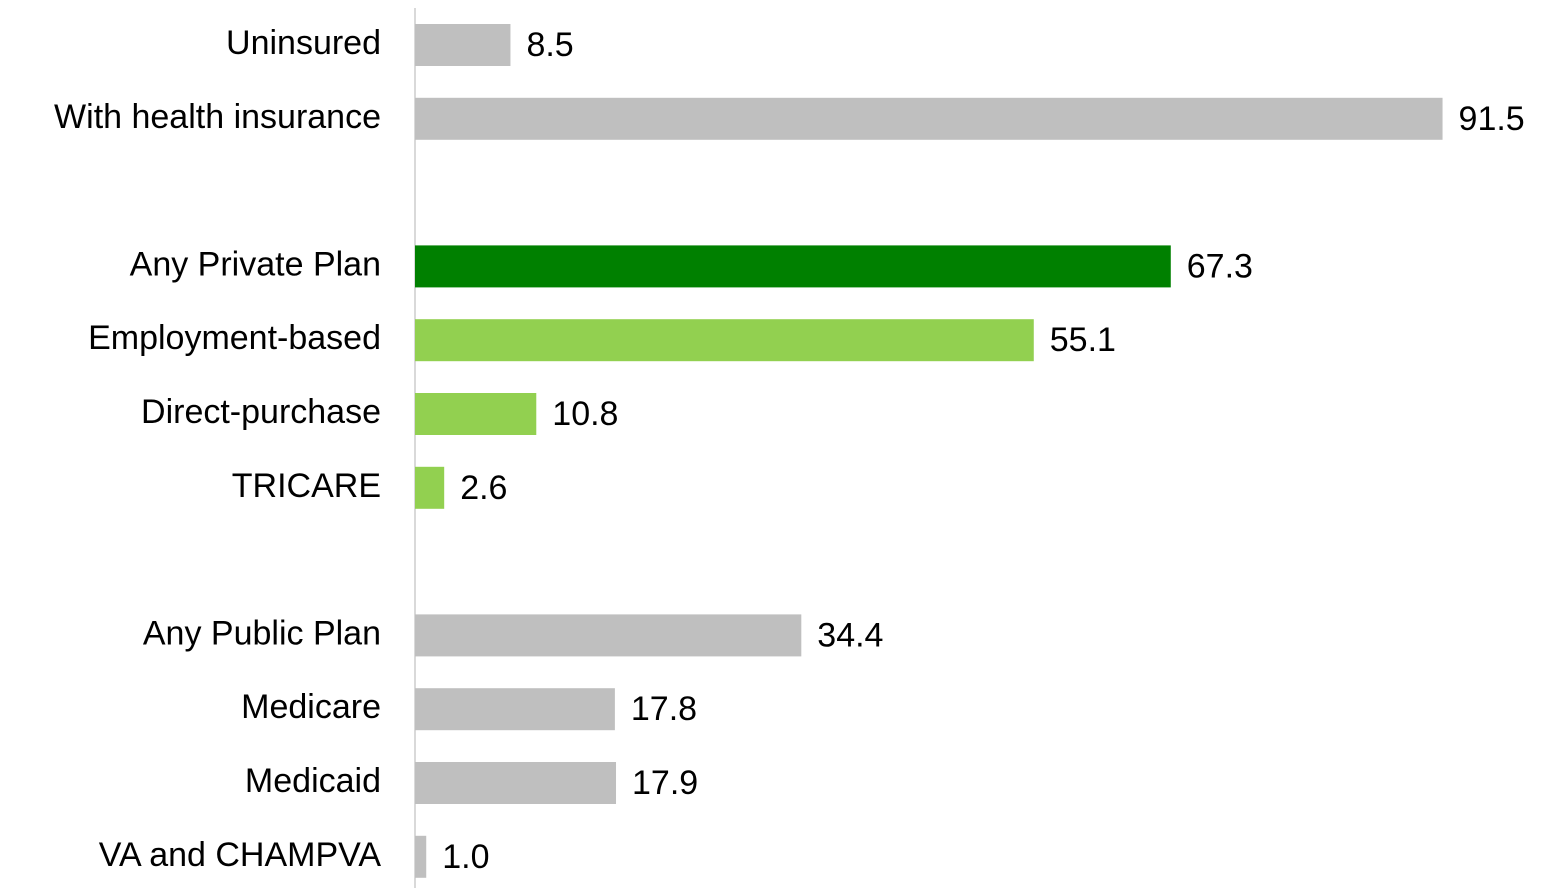 The image size is (1543, 888). I want to click on value-label: 17.9, so click(665, 783).